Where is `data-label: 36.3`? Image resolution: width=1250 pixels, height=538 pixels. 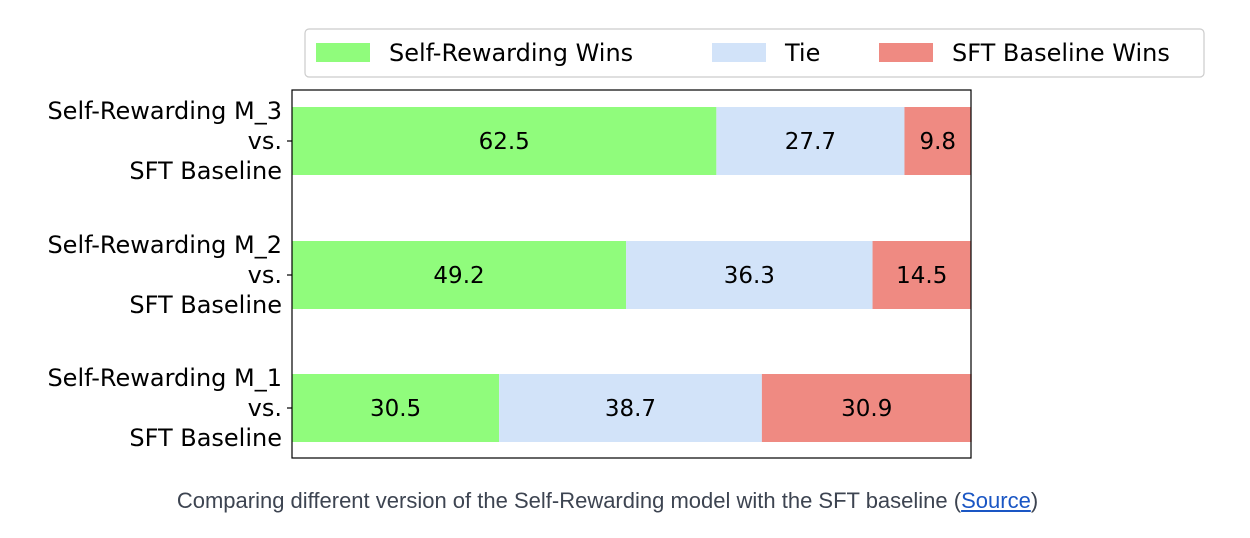
data-label: 36.3 is located at coordinates (749, 276).